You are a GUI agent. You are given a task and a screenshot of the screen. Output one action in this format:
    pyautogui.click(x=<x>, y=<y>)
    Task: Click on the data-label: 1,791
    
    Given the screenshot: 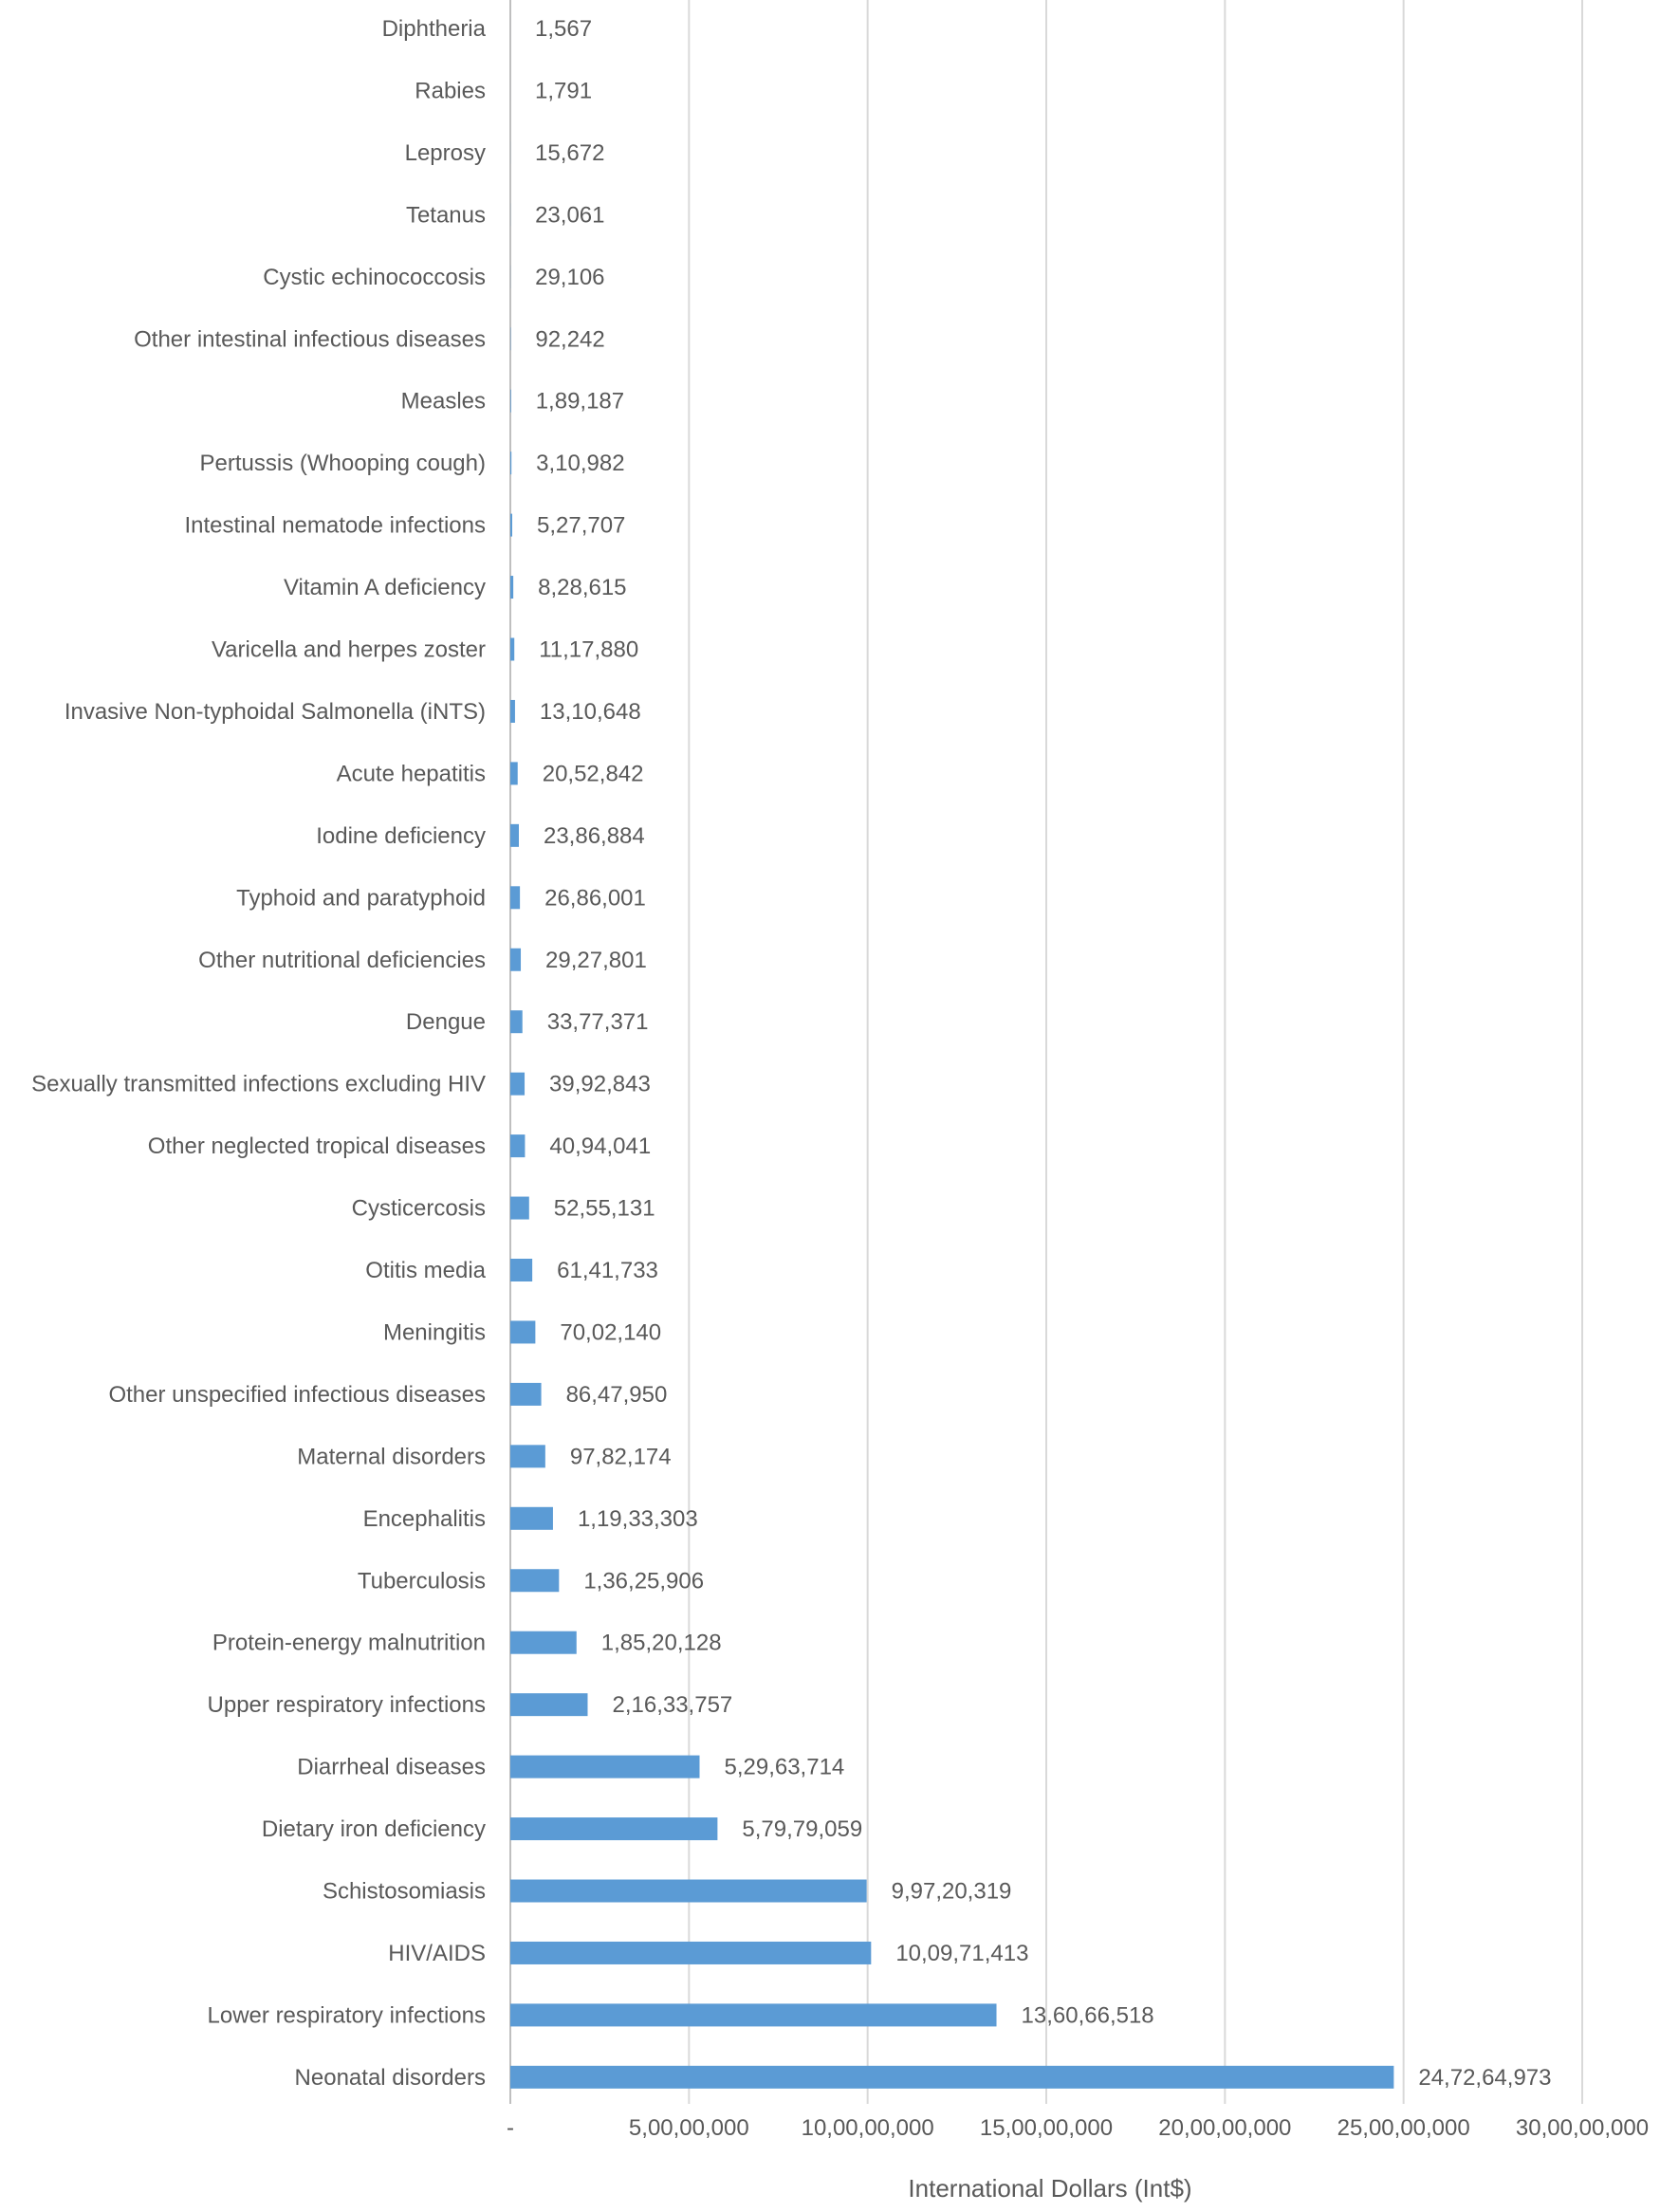 What is the action you would take?
    pyautogui.click(x=563, y=90)
    